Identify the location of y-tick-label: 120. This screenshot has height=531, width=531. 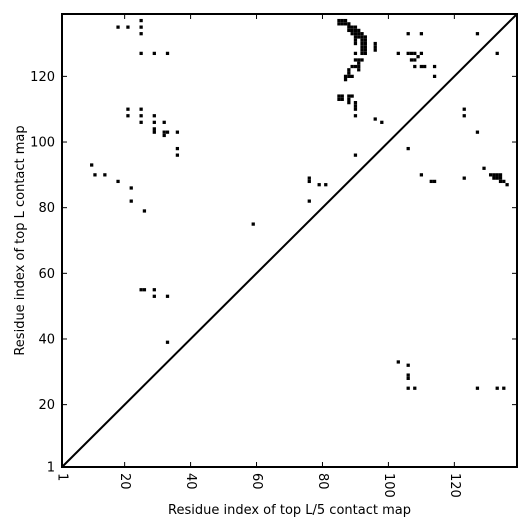
(42, 77).